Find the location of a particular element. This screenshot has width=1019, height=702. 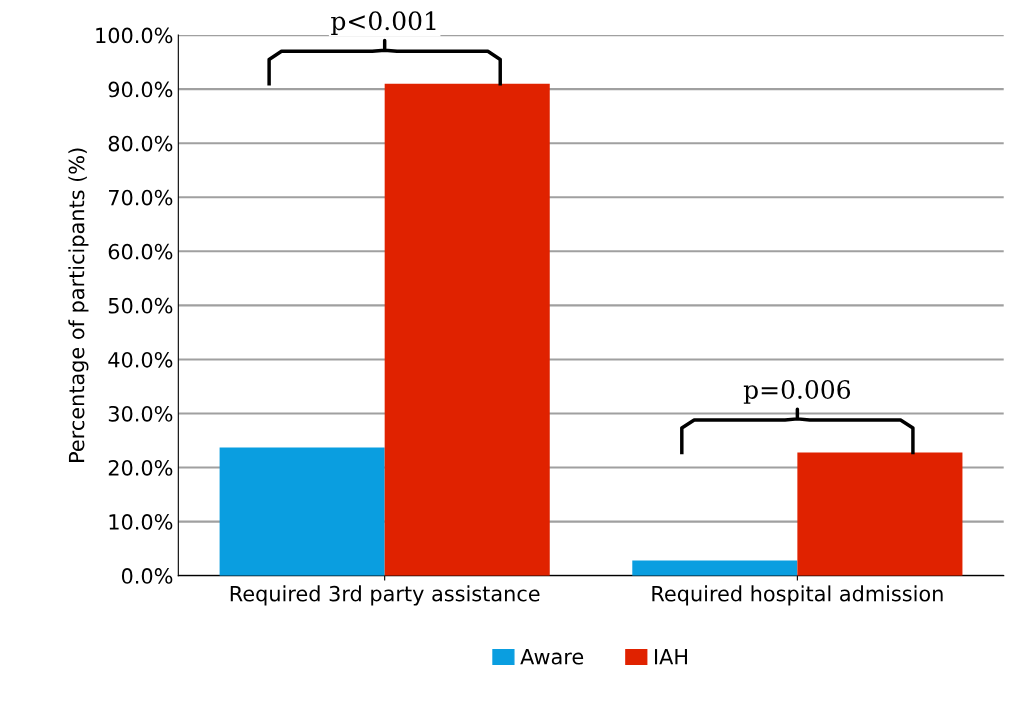

y-tick-label: 100.0% is located at coordinates (134, 35).